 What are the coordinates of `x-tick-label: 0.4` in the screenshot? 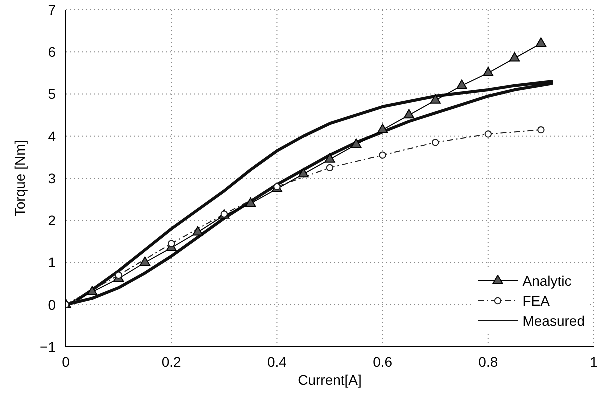 It's located at (277, 362).